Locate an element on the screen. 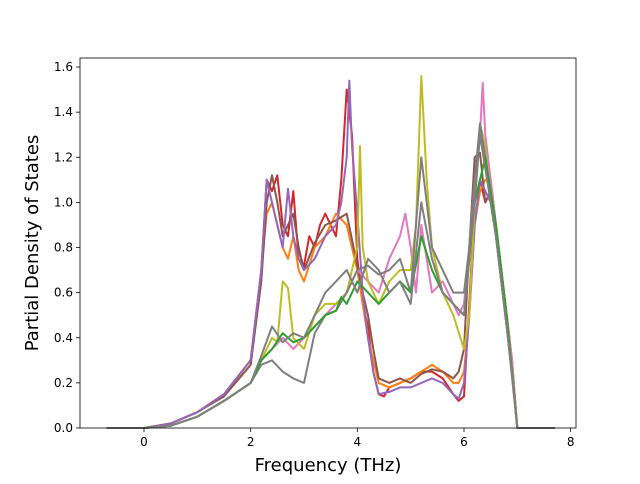 The height and width of the screenshot is (484, 640). y-tick-label: 1.0 is located at coordinates (63, 202).